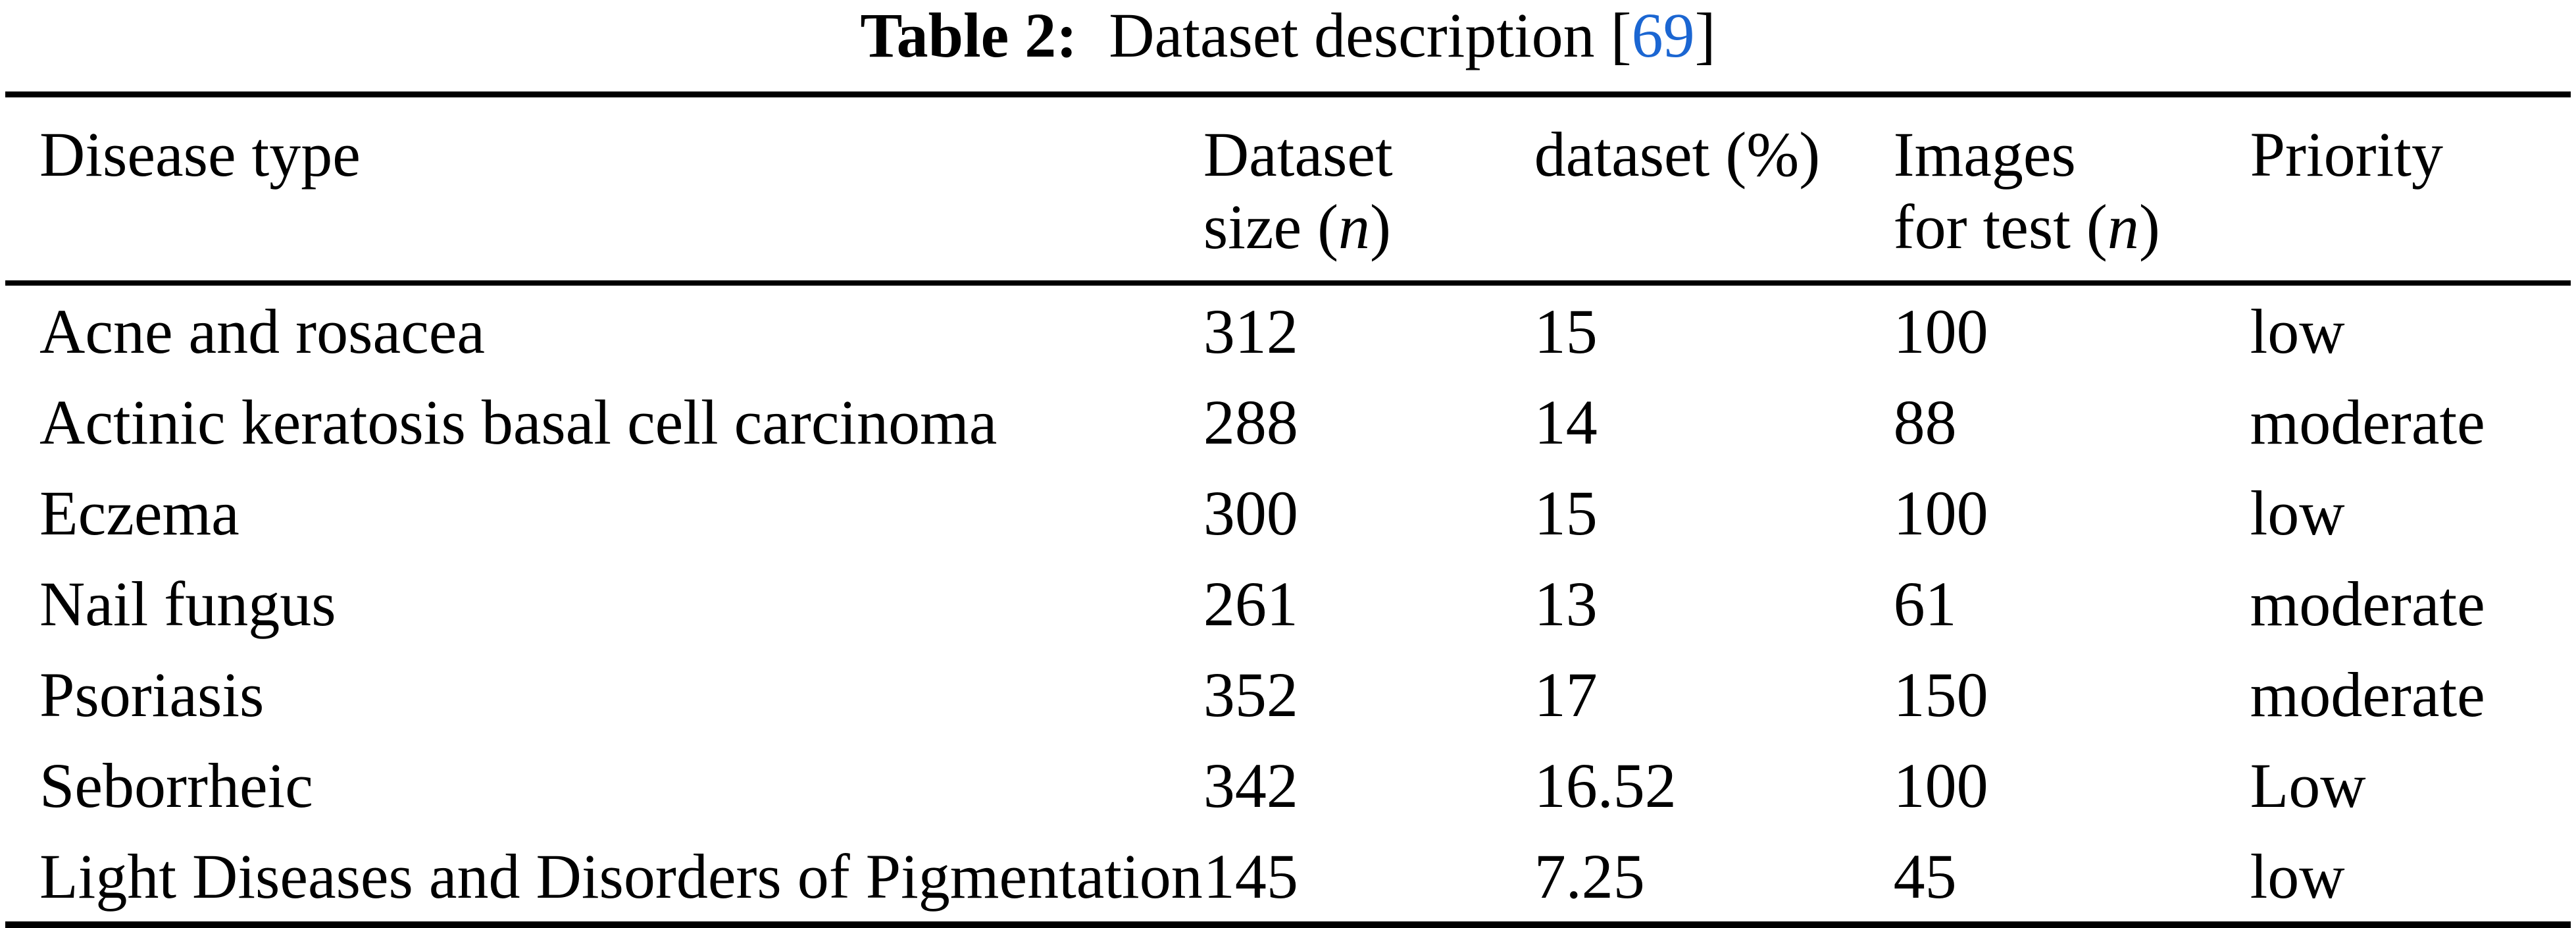  Describe the element at coordinates (176, 785) in the screenshot. I see `cell-disease-type: Seborrheic` at that location.